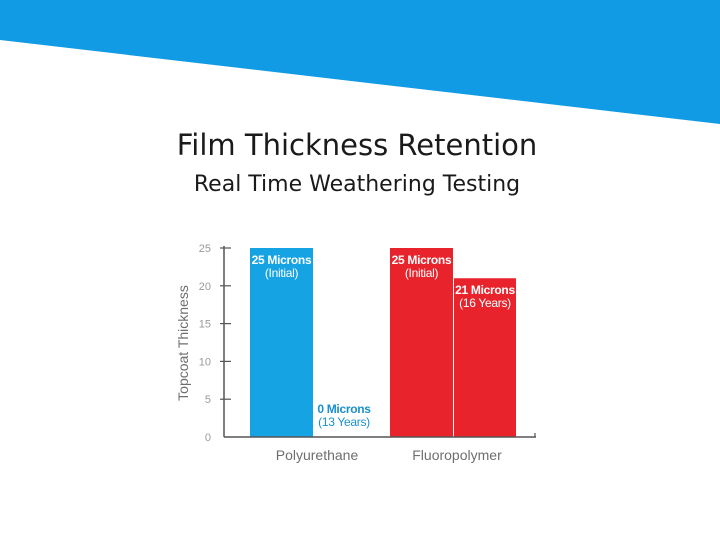  I want to click on bar-value-label: 0 Microns, so click(344, 409).